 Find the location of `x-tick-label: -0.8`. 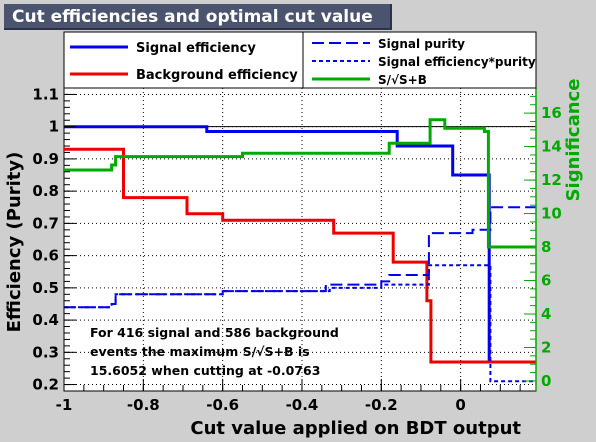

x-tick-label: -0.8 is located at coordinates (143, 405).